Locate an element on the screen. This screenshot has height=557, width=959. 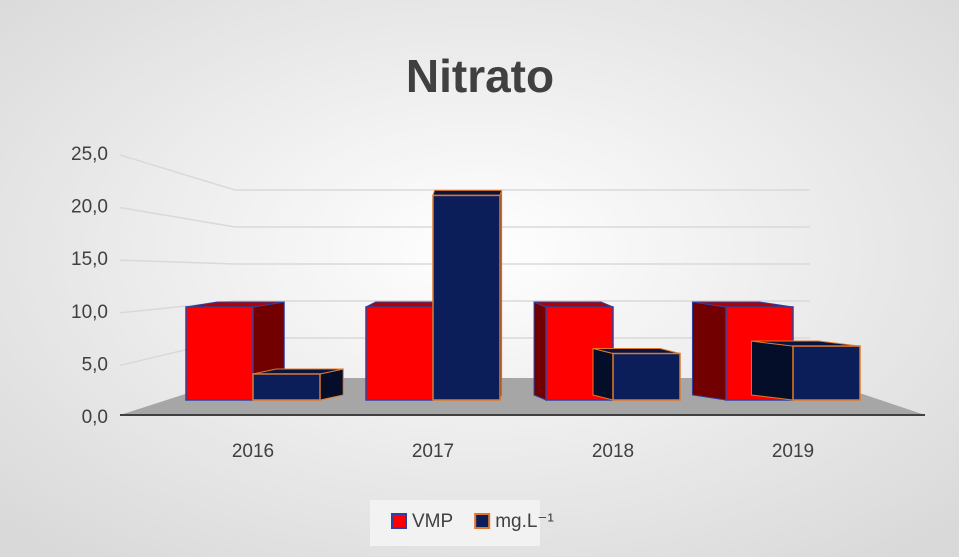
legend-label: mg.L⁻¹ is located at coordinates (524, 521).